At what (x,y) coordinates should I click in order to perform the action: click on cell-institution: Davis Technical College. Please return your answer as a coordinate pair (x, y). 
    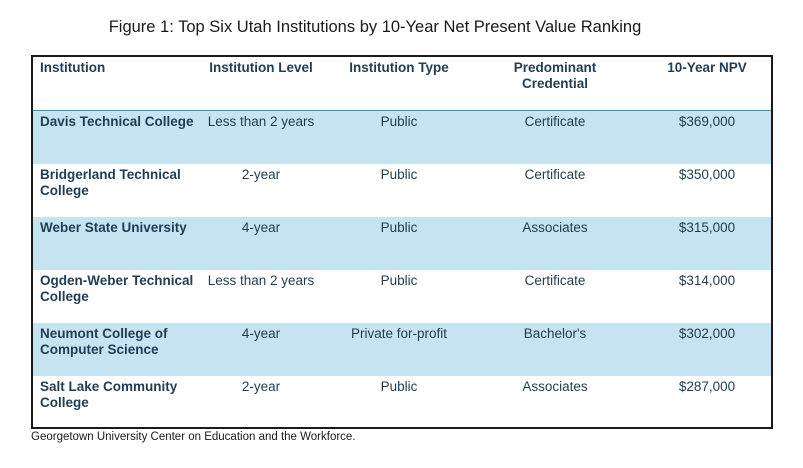
    Looking at the image, I should click on (117, 121).